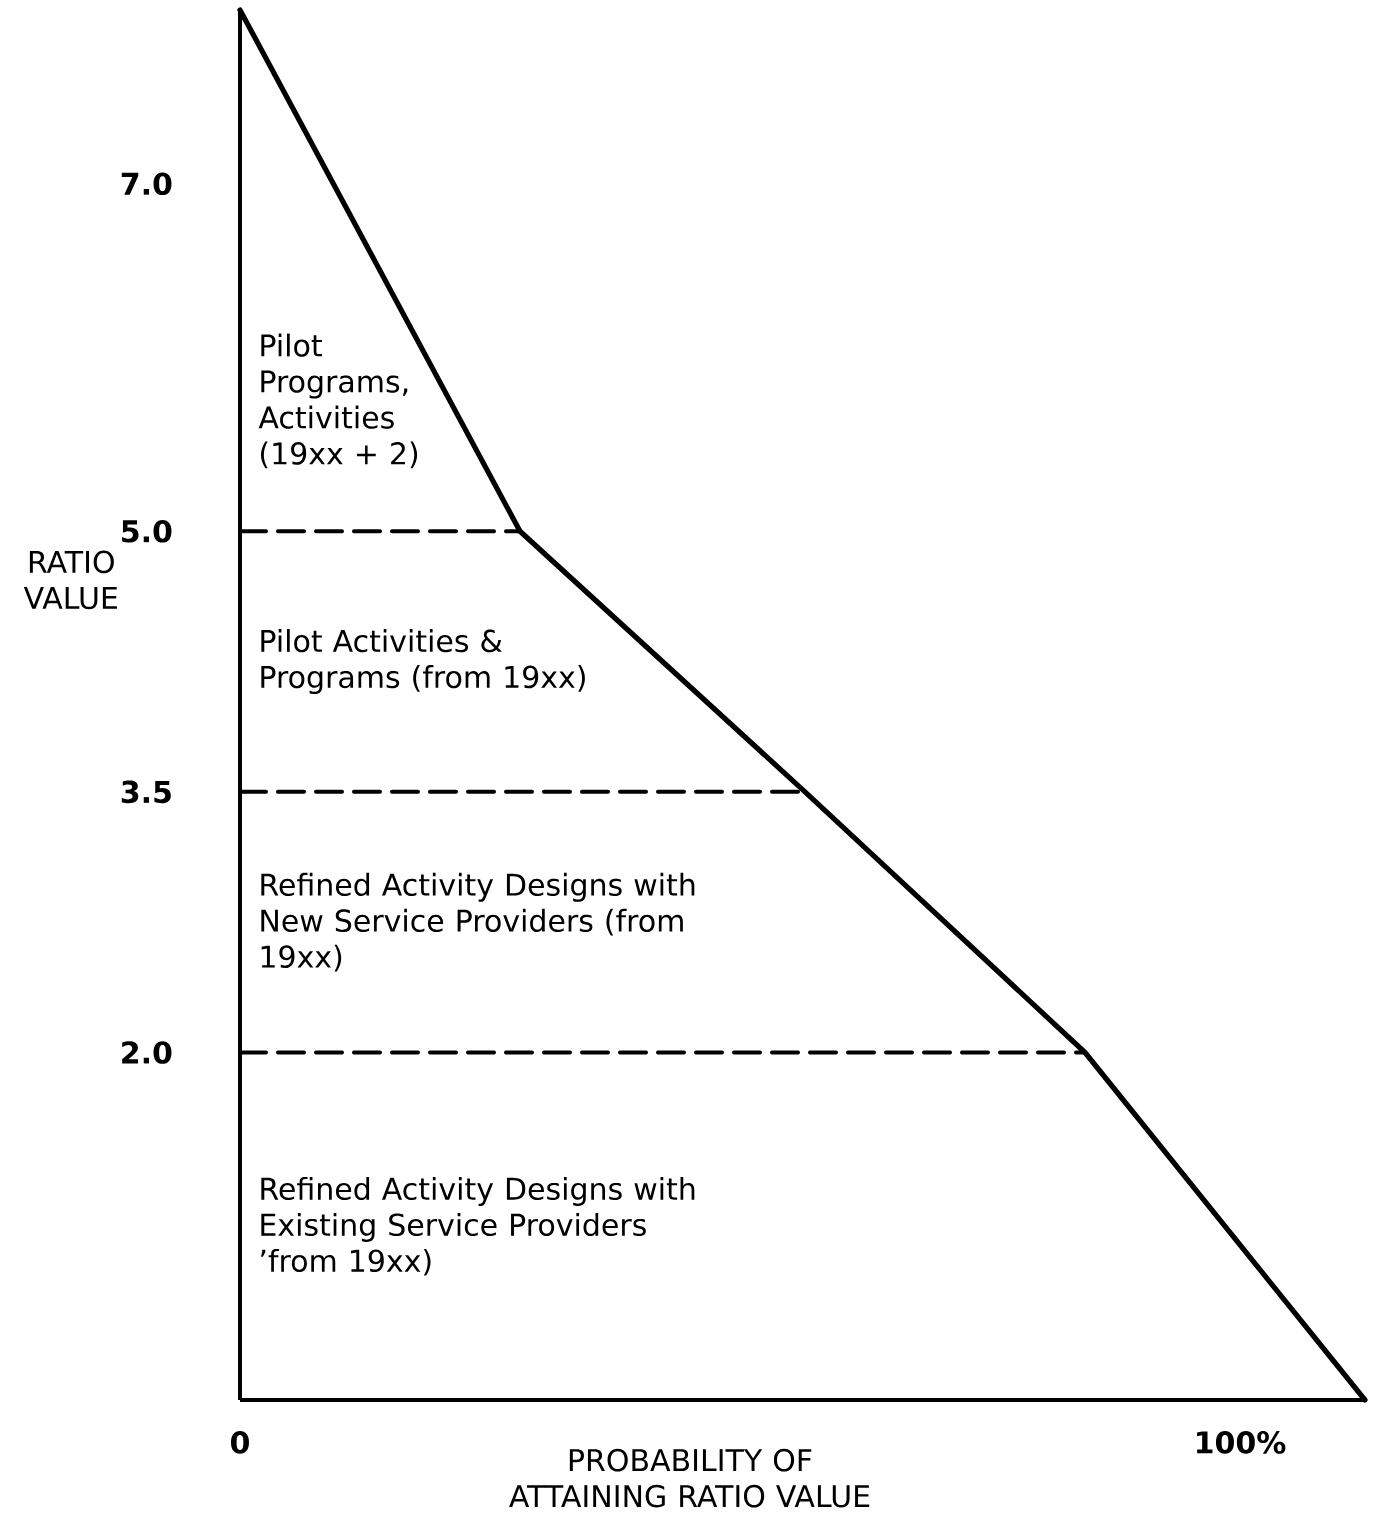 This screenshot has height=1527, width=1379. I want to click on y-axis-title: RATIO VALUE, so click(70, 580).